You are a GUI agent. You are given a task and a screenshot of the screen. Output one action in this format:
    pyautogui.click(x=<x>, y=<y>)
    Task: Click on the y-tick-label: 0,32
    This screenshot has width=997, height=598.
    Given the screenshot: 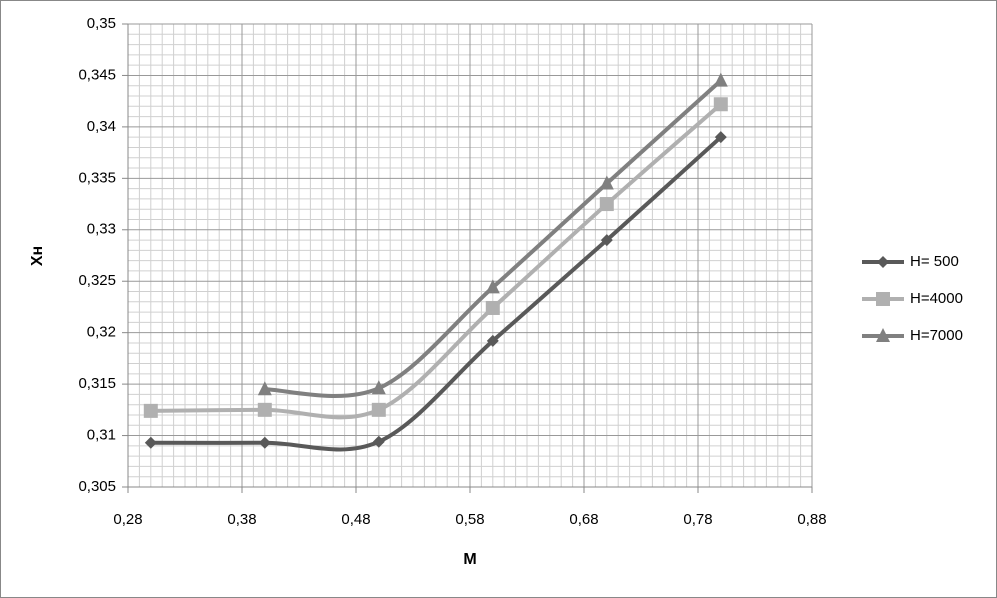 What is the action you would take?
    pyautogui.click(x=101, y=332)
    